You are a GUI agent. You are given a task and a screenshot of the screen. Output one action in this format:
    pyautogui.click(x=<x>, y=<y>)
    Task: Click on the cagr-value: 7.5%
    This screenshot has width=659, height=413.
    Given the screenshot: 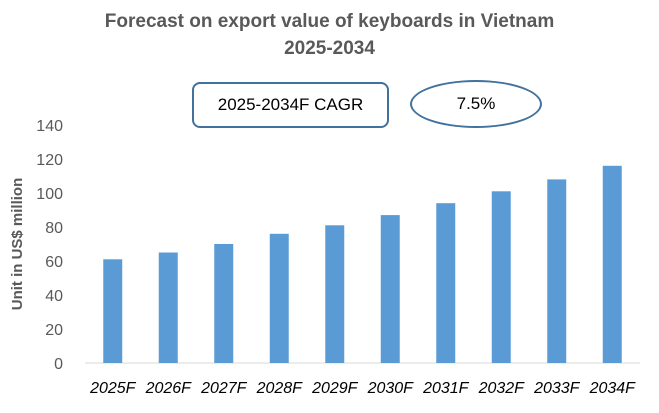 What is the action you would take?
    pyautogui.click(x=476, y=103)
    